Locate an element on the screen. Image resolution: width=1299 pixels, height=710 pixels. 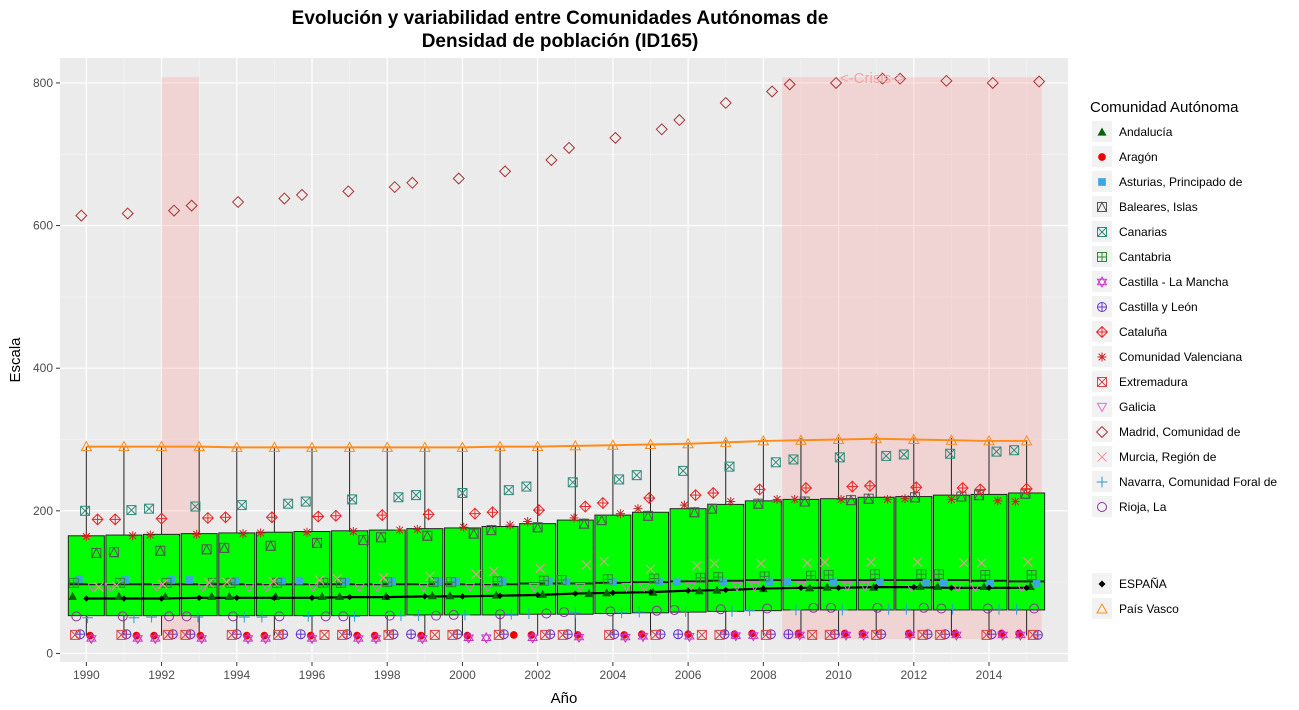
legend-label: Canarias is located at coordinates (1143, 232).